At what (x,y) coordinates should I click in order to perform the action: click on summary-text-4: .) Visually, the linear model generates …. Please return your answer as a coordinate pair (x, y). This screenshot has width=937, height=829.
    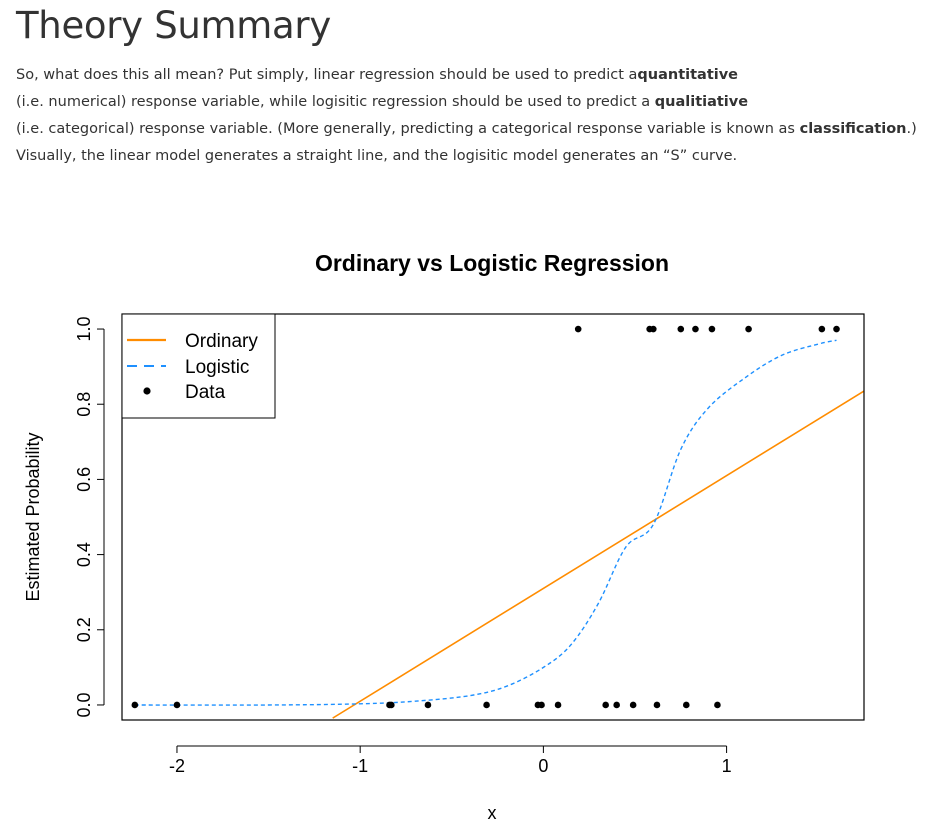
    Looking at the image, I should click on (466, 142).